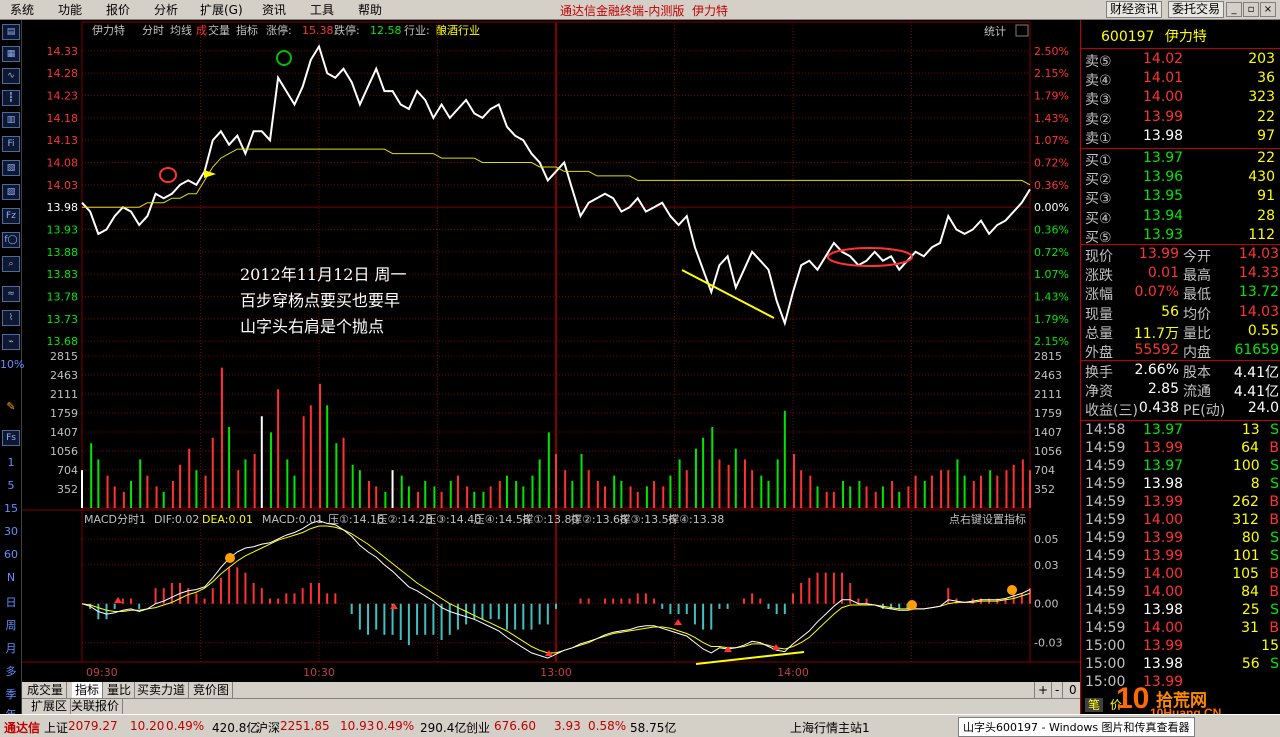  What do you see at coordinates (11, 216) in the screenshot?
I see `fz-icon: Fz` at bounding box center [11, 216].